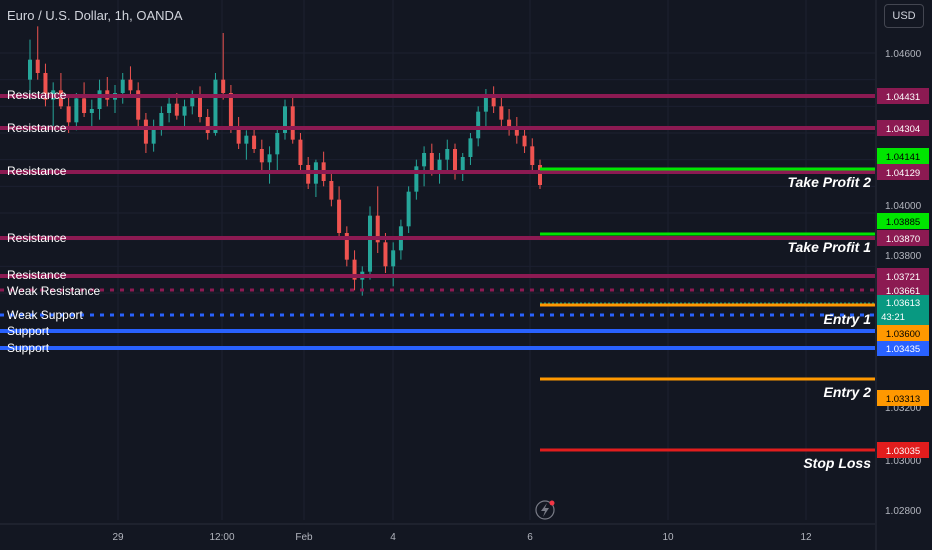 This screenshot has width=932, height=550. What do you see at coordinates (530, 537) in the screenshot?
I see `x-tick-label: 6` at bounding box center [530, 537].